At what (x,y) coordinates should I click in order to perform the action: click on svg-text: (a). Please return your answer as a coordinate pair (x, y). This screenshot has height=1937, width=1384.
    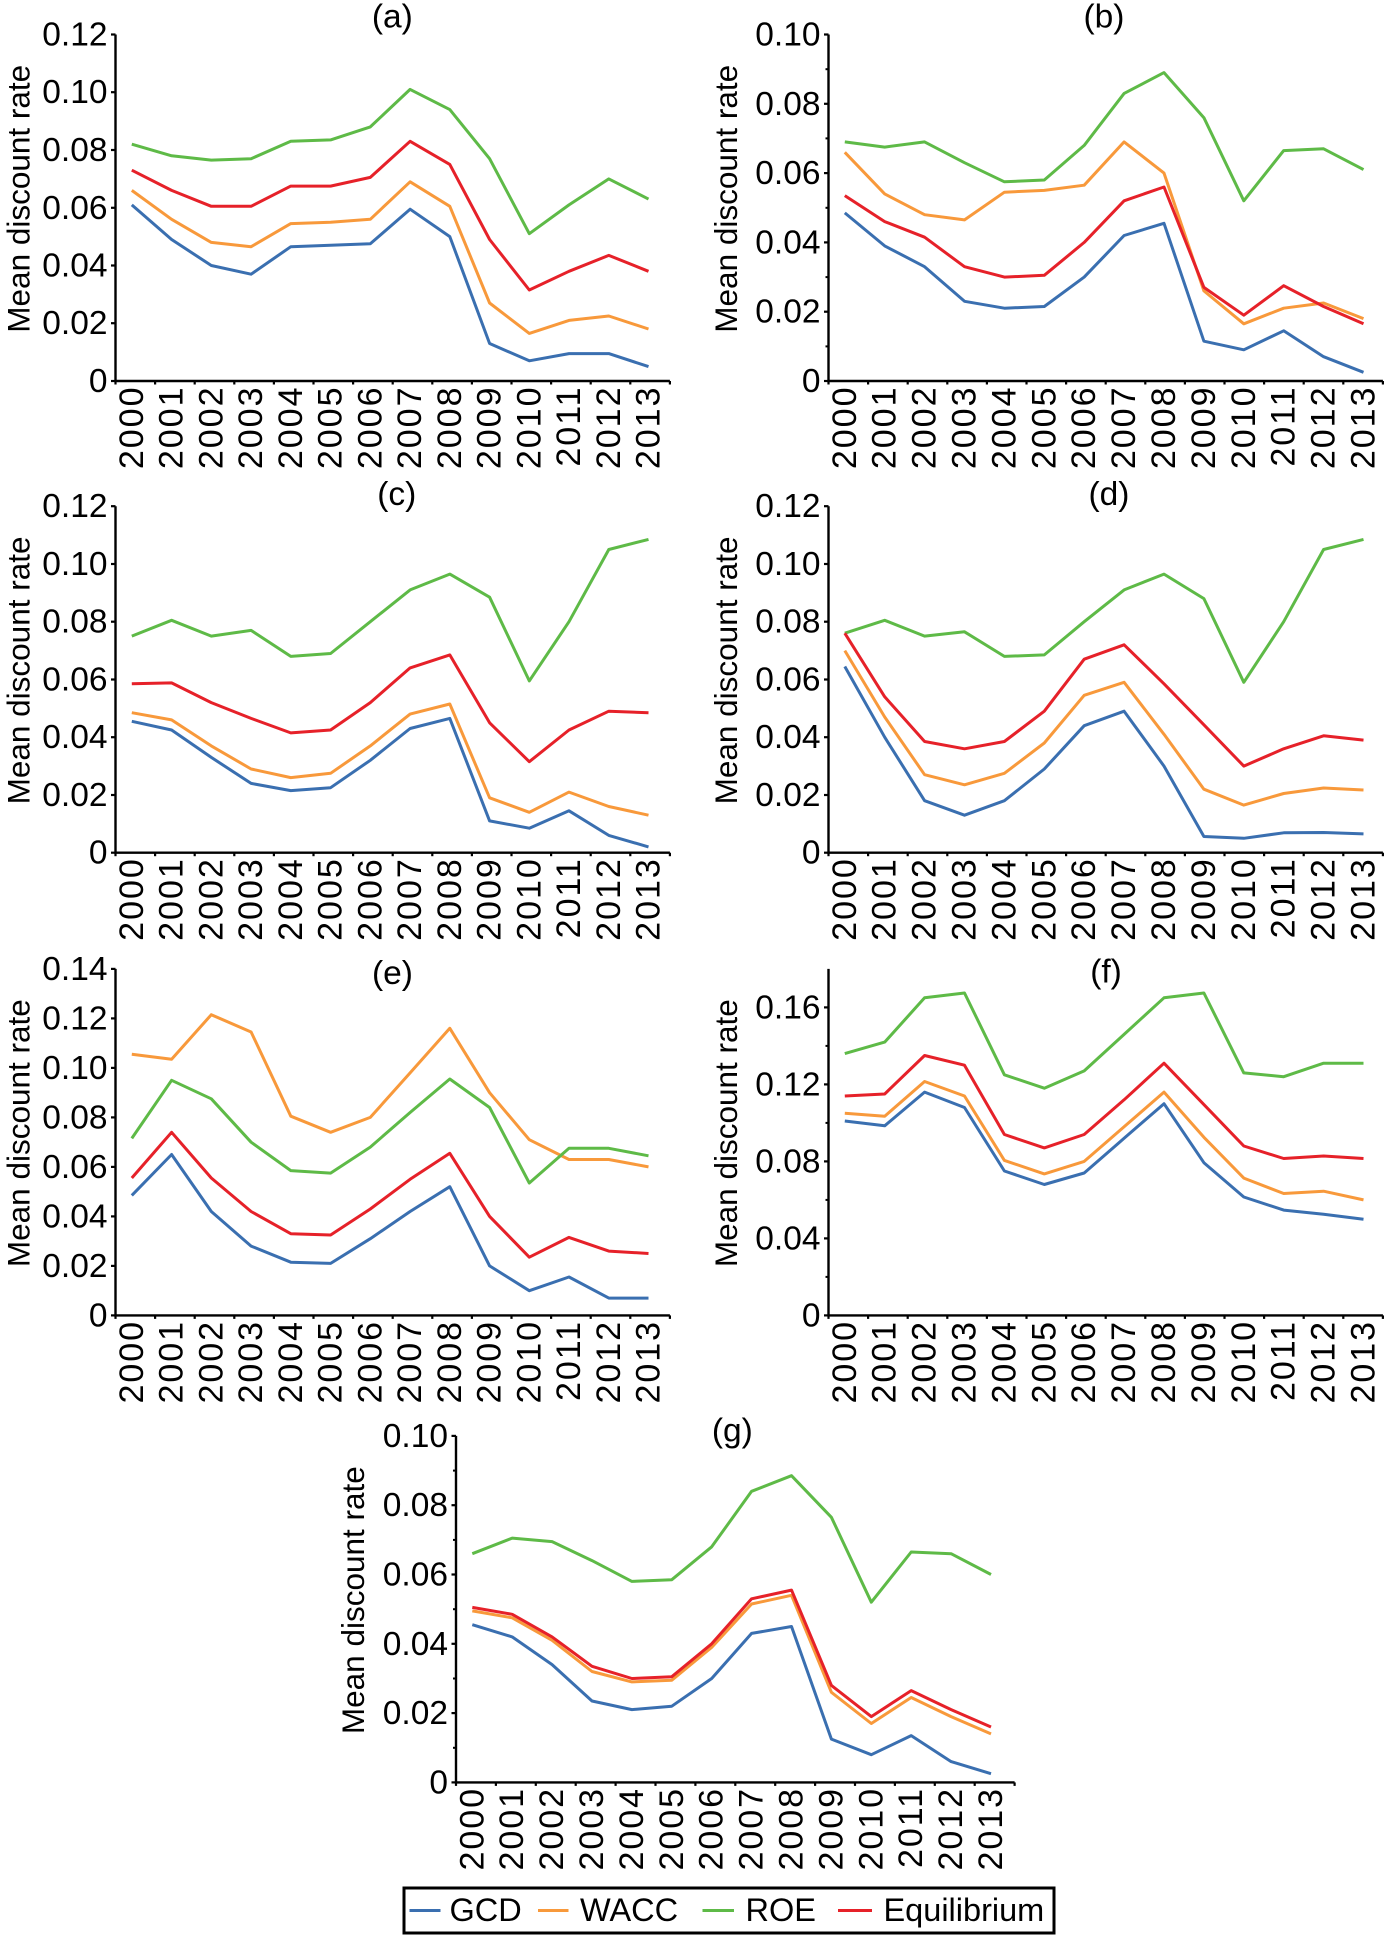
    Looking at the image, I should click on (392, 18).